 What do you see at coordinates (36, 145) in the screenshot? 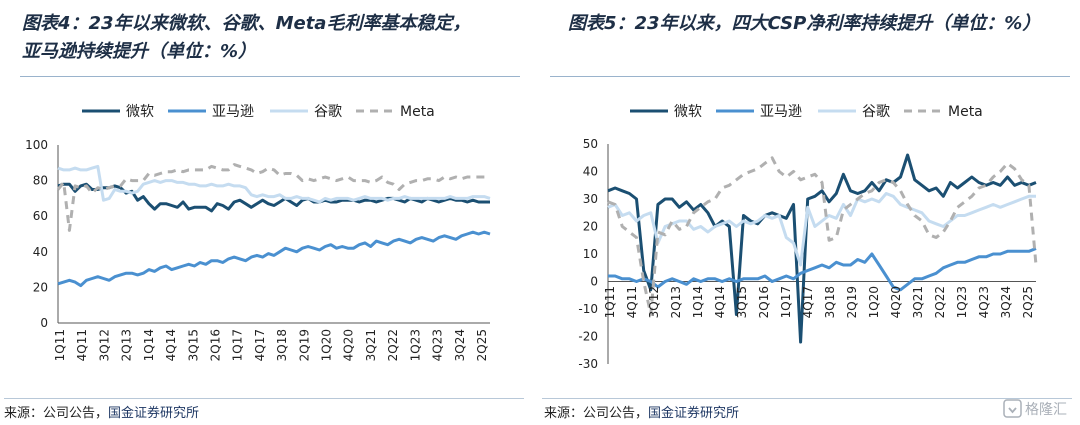
I see `y-tick-label: 100` at bounding box center [36, 145].